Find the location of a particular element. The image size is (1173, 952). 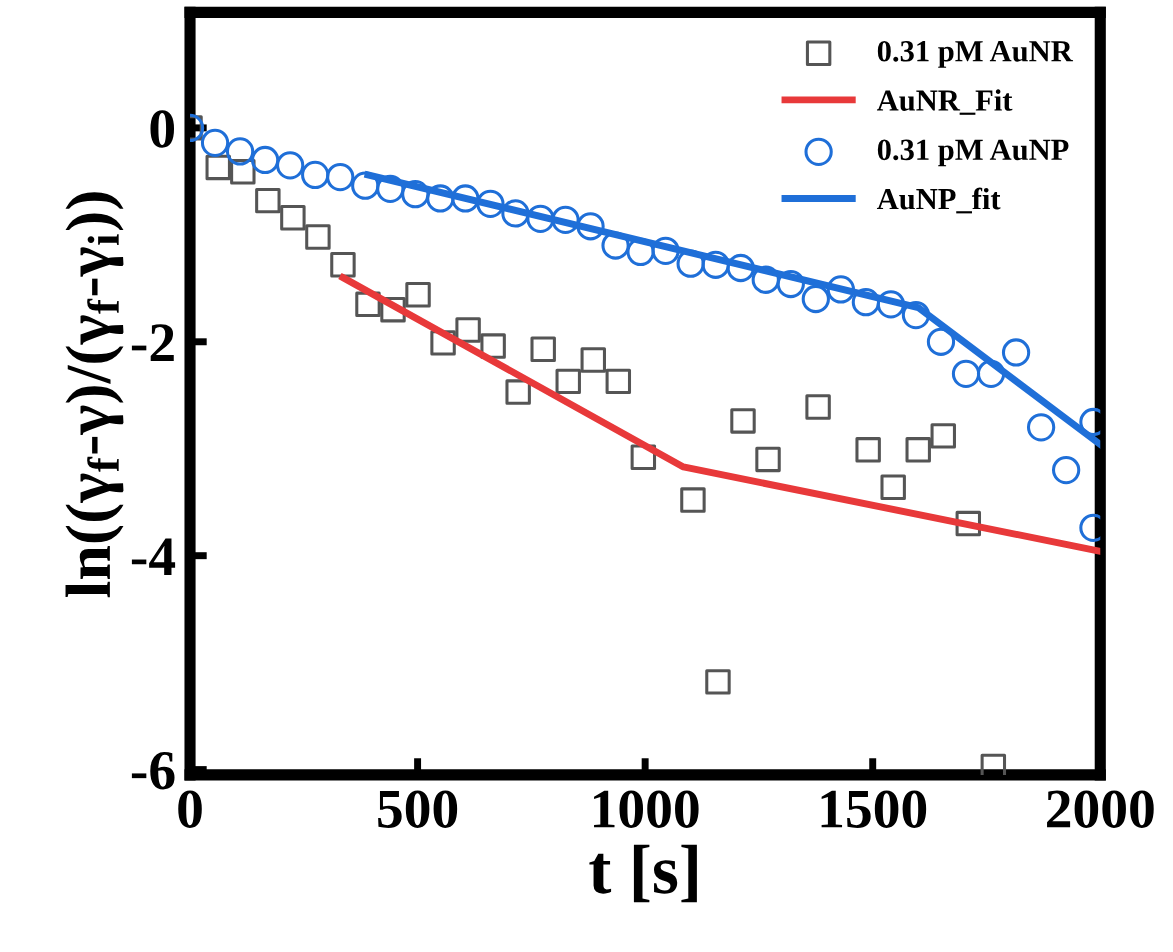

legend-label: AuNP_fit is located at coordinates (938, 200).